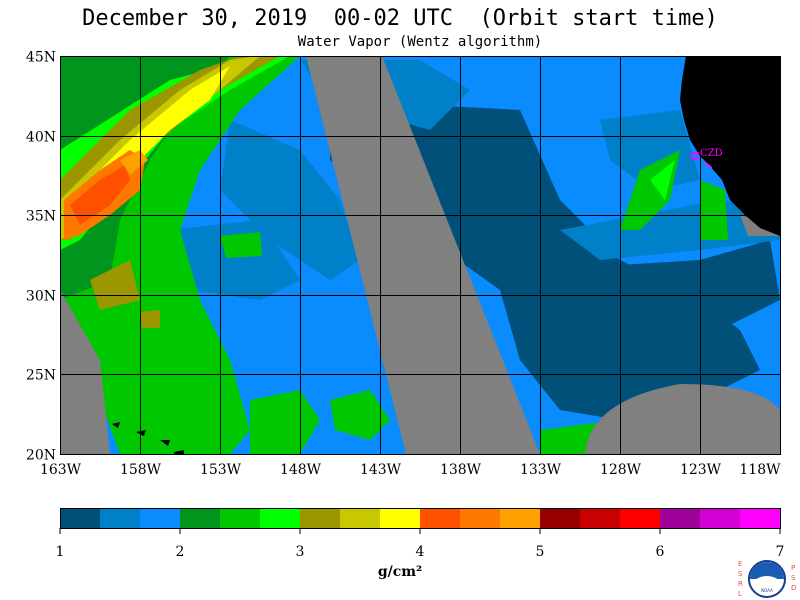 The image size is (800, 600). I want to click on colorbar-tick-label: 4, so click(420, 552).